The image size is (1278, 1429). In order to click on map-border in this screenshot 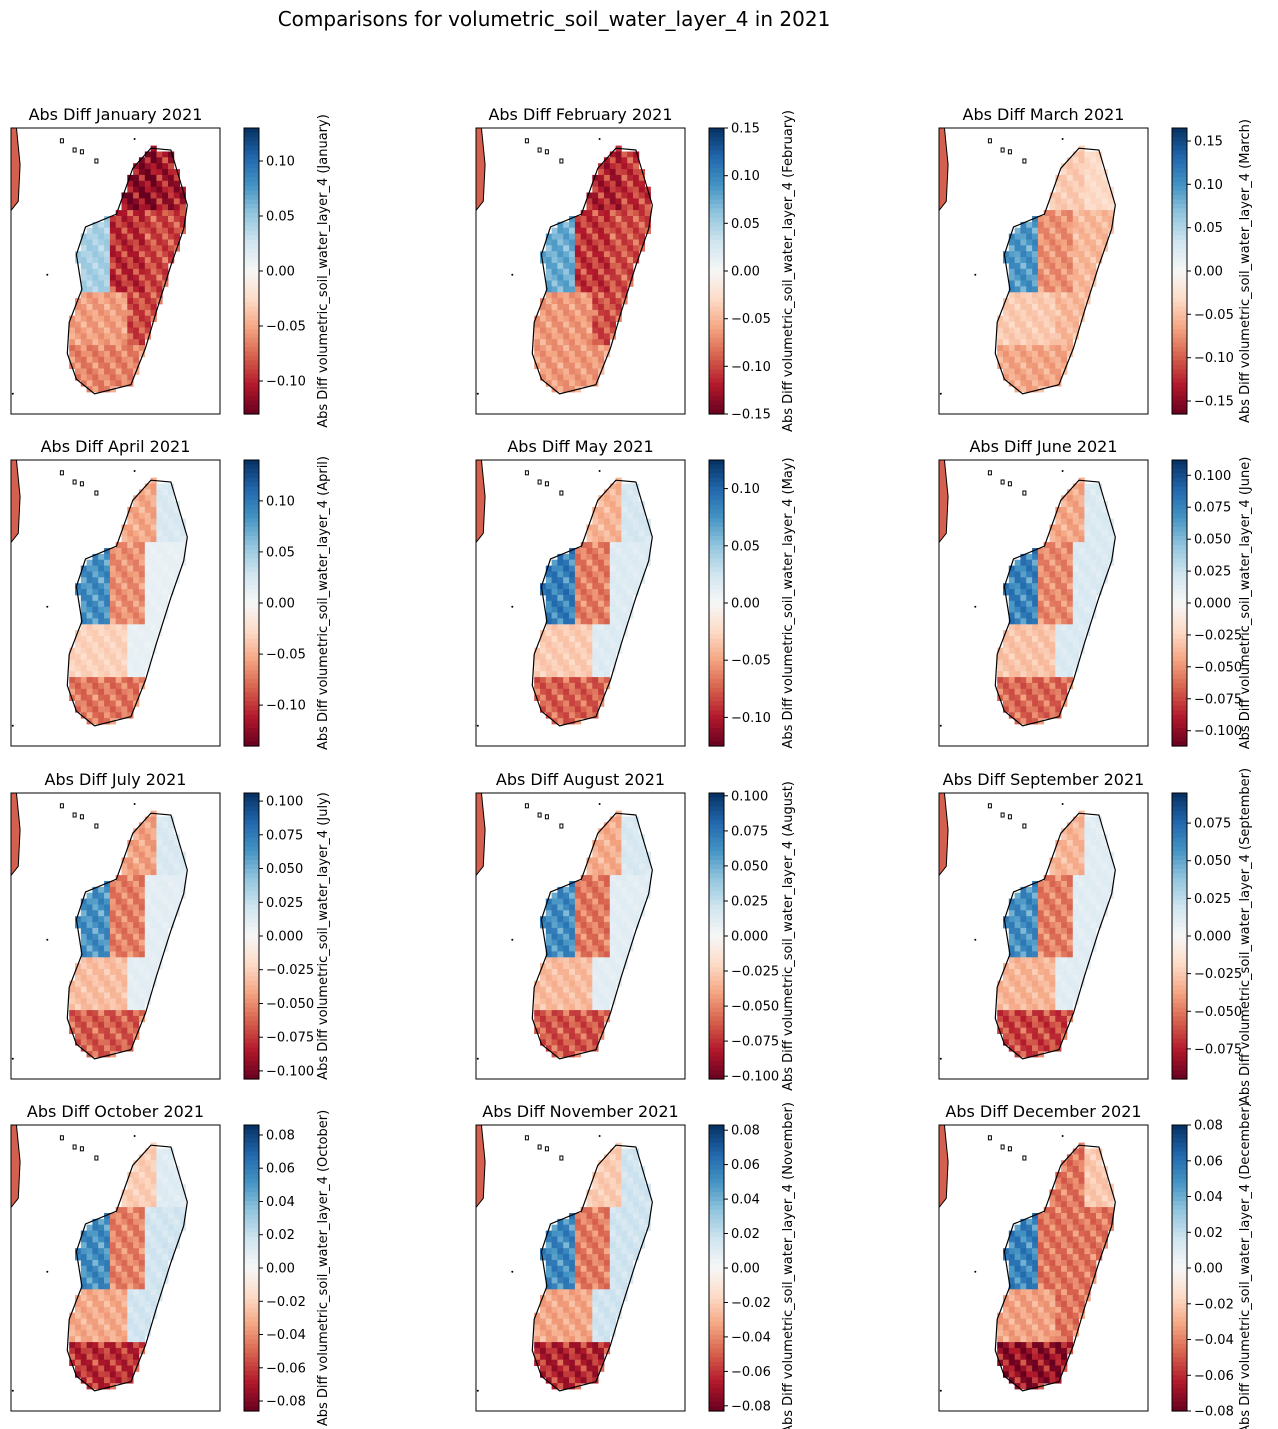, I will do `click(580, 936)`.